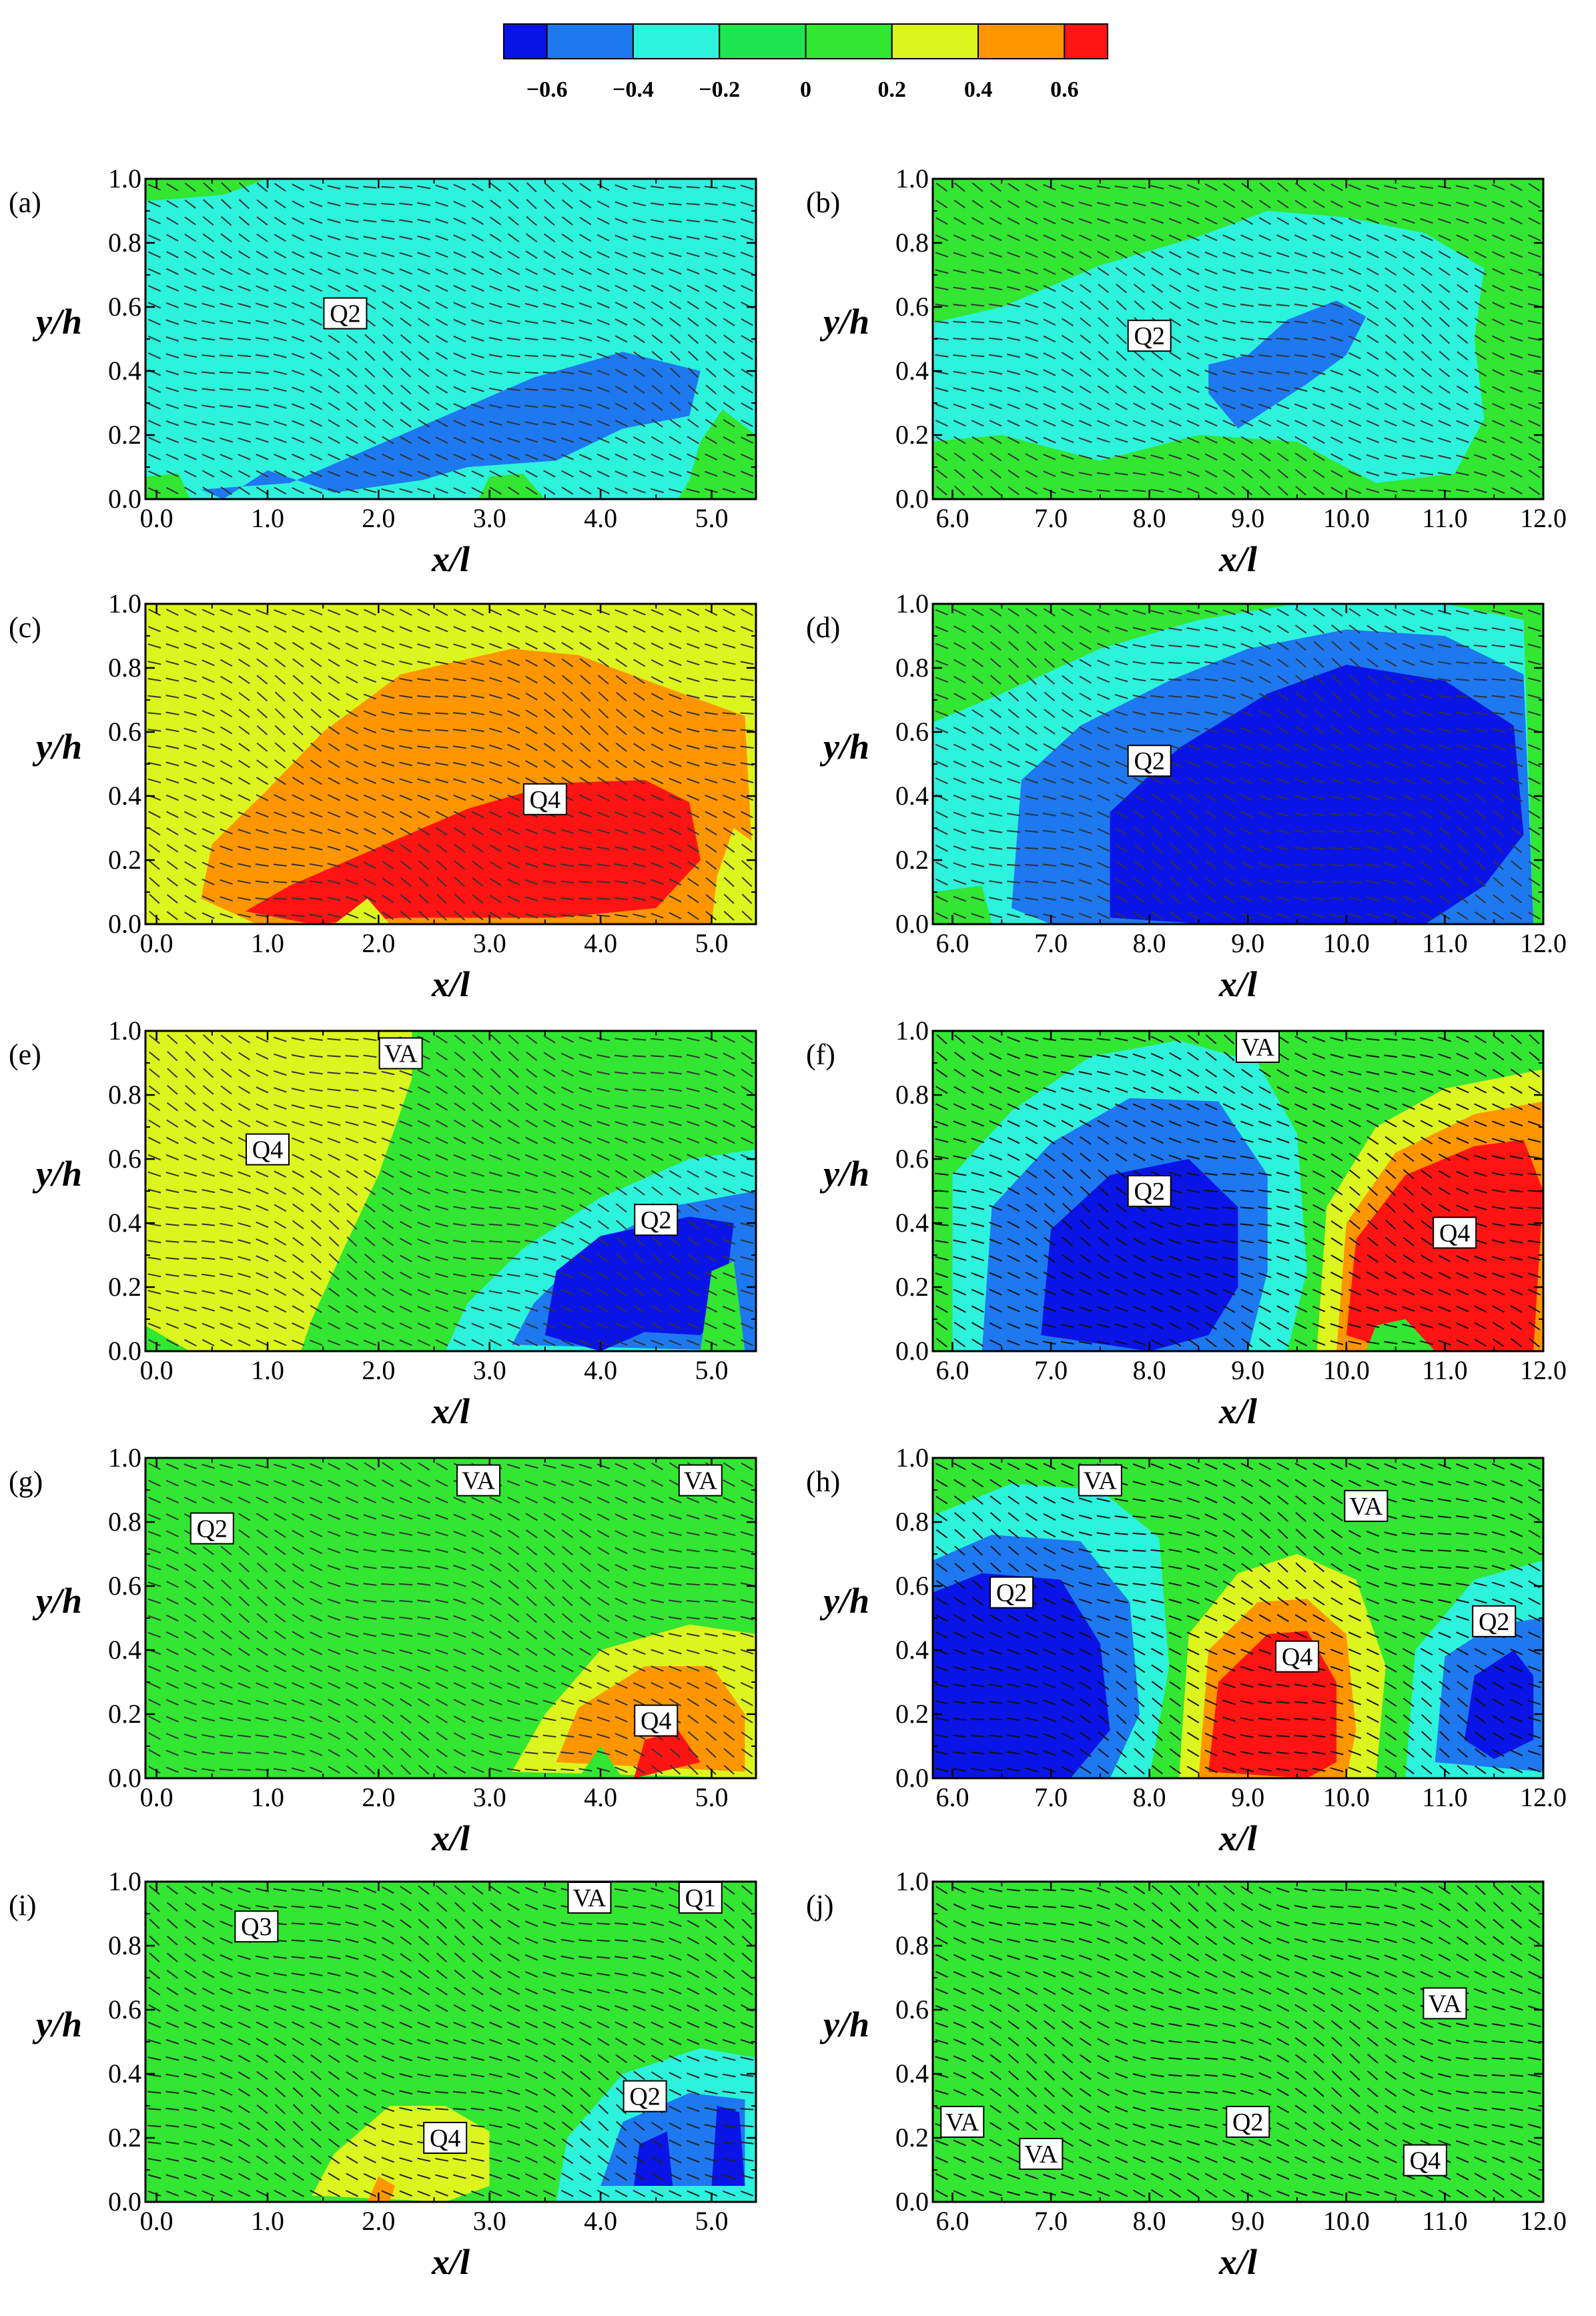 This screenshot has height=2316, width=1596. I want to click on x-tick-label: 3.0, so click(490, 1370).